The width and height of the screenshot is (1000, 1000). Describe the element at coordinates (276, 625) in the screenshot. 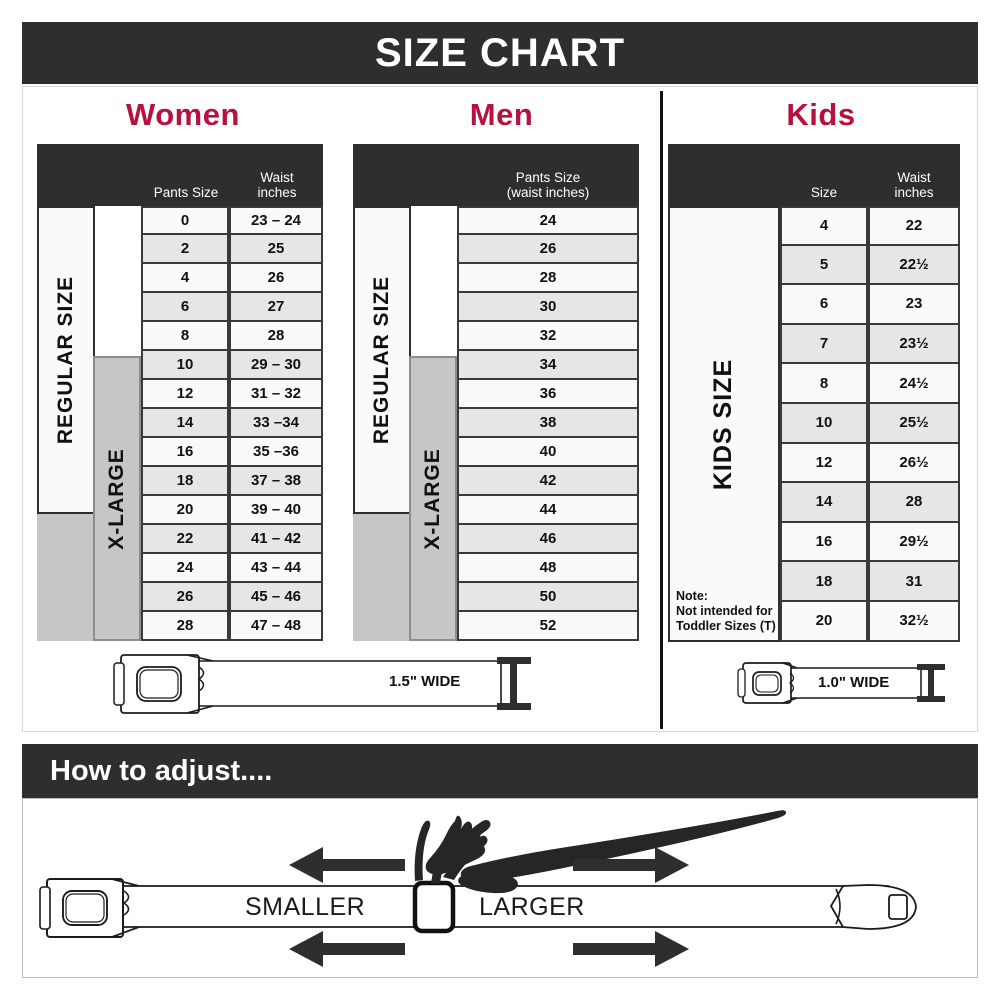

I see `women-cell-waist: 47 – 48` at that location.